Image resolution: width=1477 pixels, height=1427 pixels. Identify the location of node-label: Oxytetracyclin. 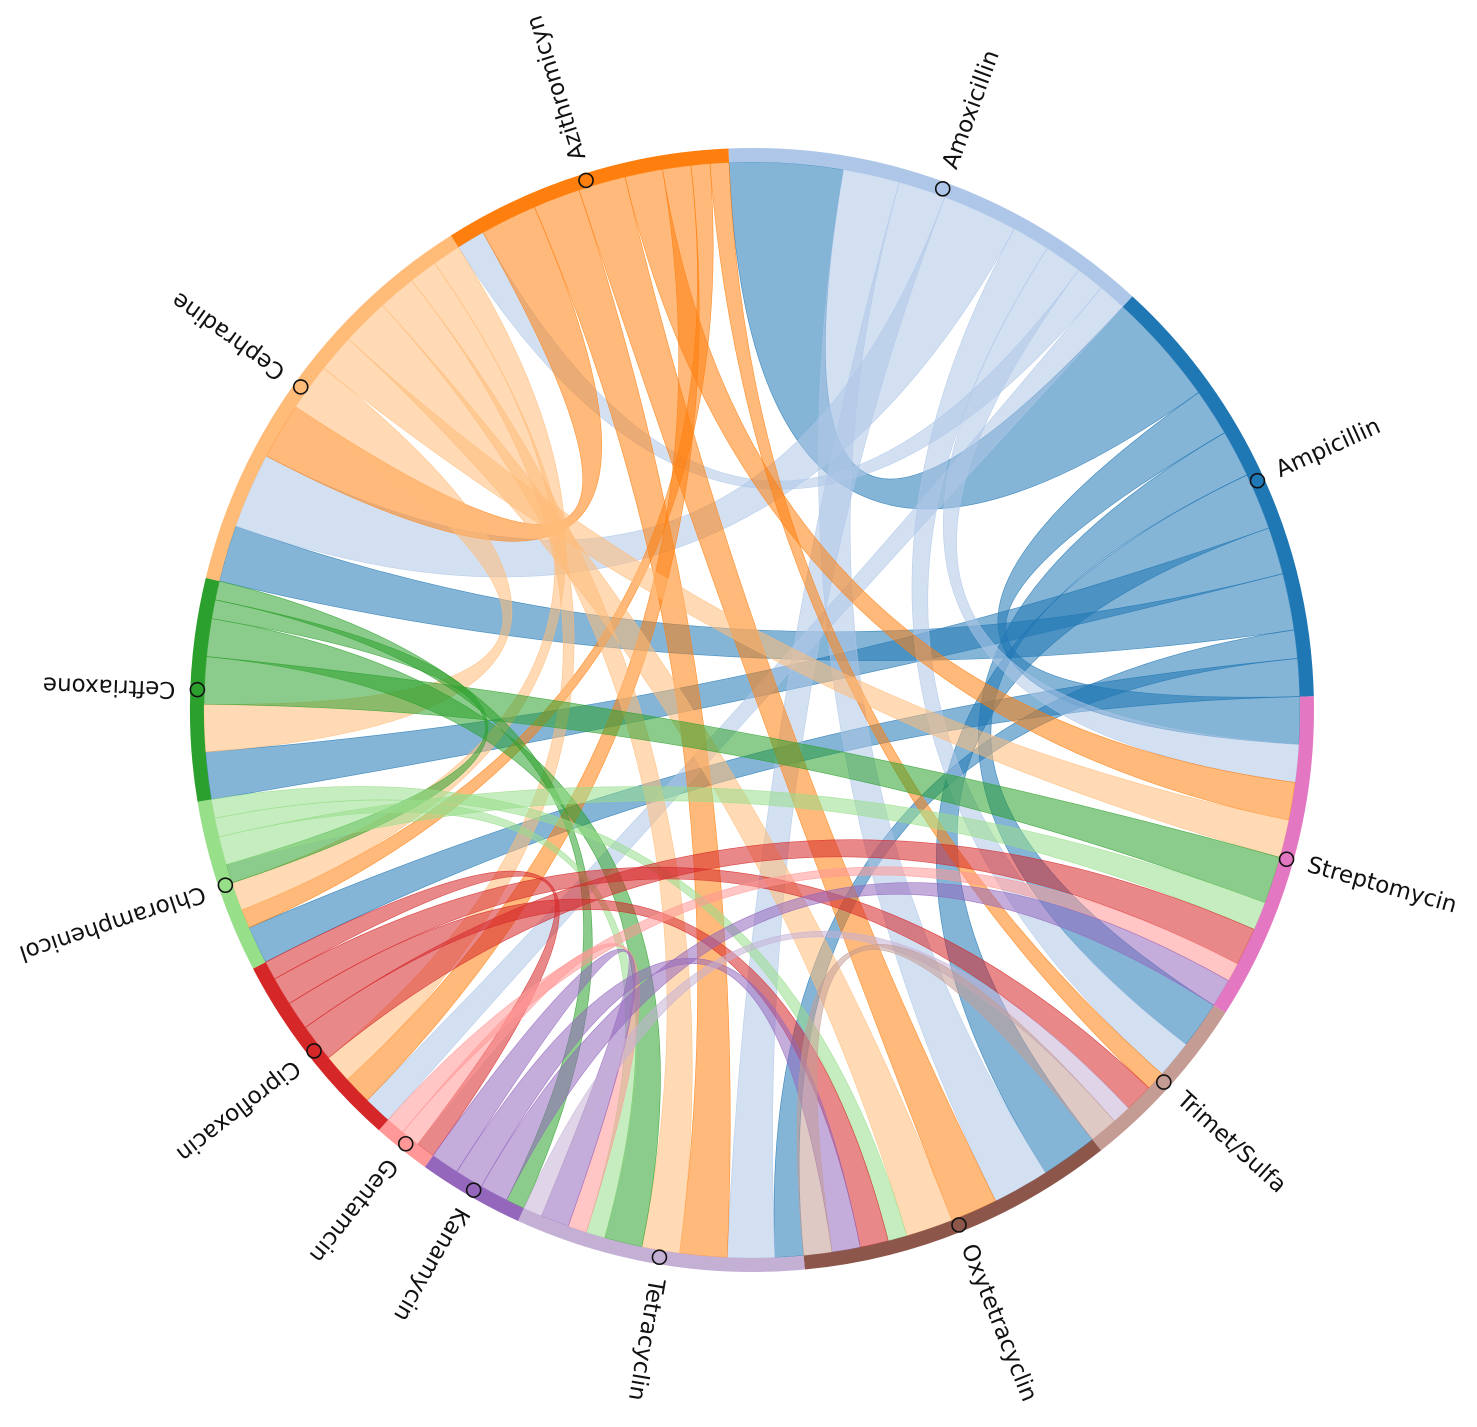
(999, 1322).